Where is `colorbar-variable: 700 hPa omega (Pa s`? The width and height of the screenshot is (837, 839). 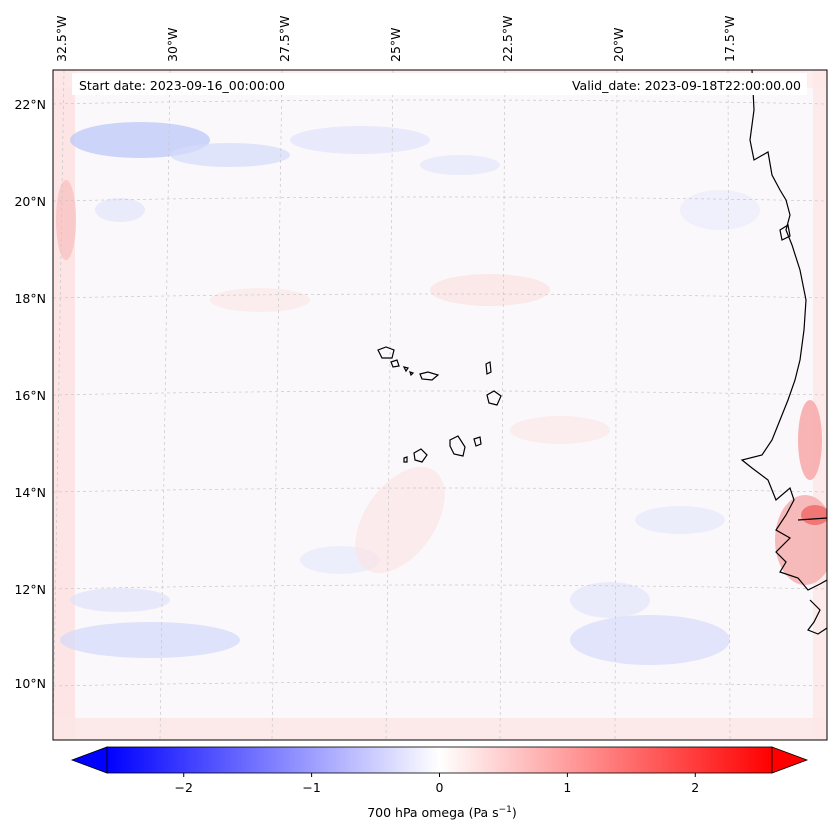
colorbar-variable: 700 hPa omega (Pa s is located at coordinates (433, 813).